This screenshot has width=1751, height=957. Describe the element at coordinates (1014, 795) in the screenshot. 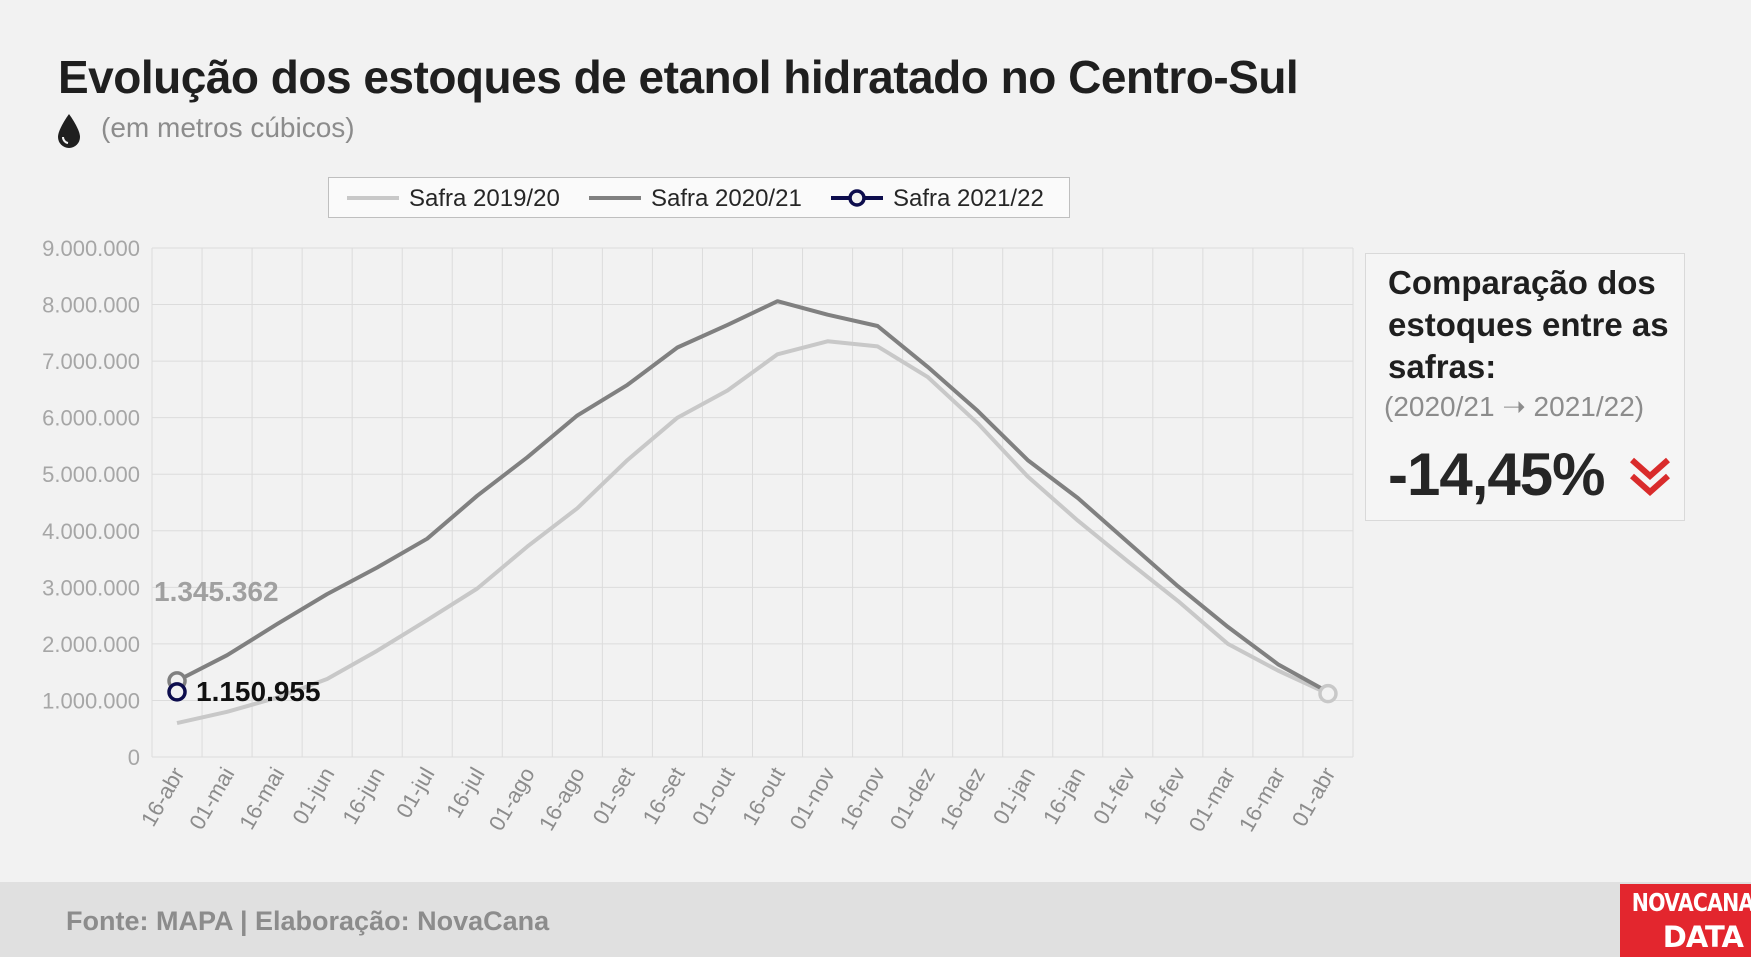

I see `x-tick-label: 01-jan` at that location.